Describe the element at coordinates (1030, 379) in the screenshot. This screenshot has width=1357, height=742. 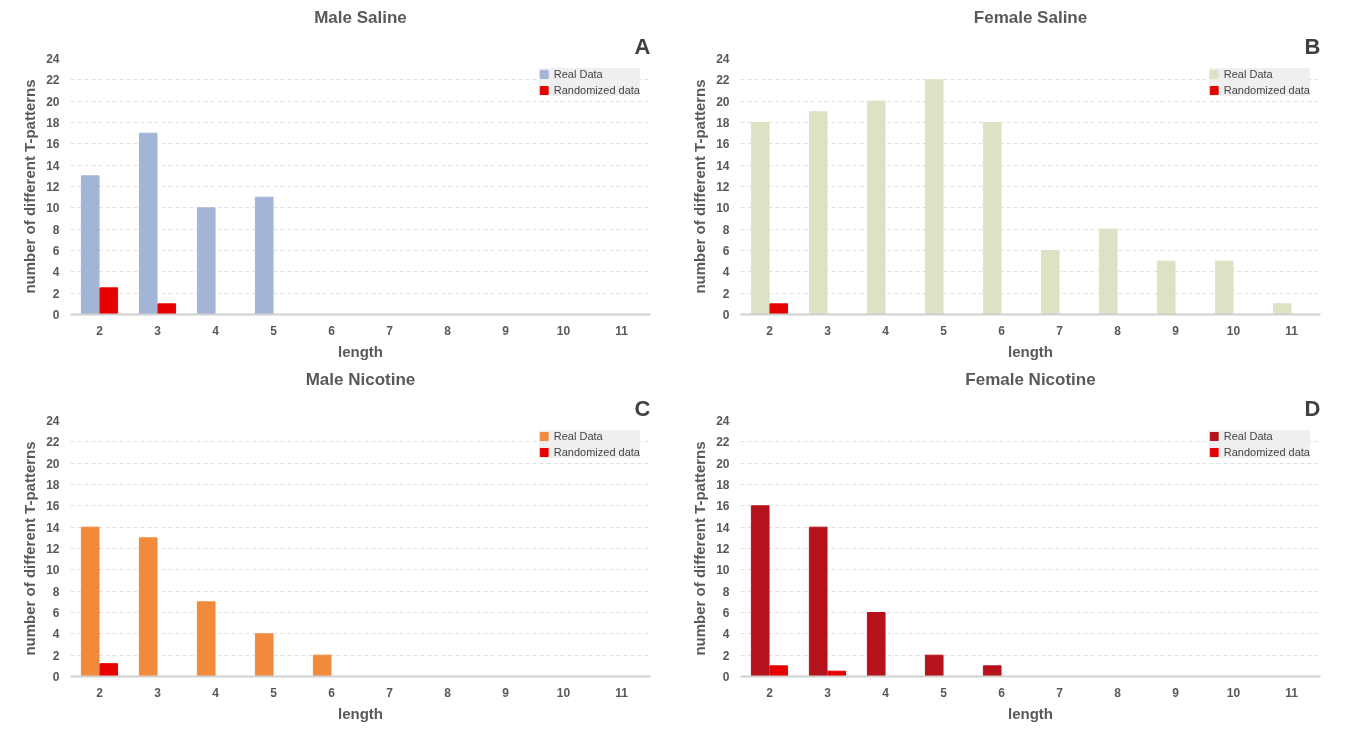
I see `chart-title: Female Nicotine` at that location.